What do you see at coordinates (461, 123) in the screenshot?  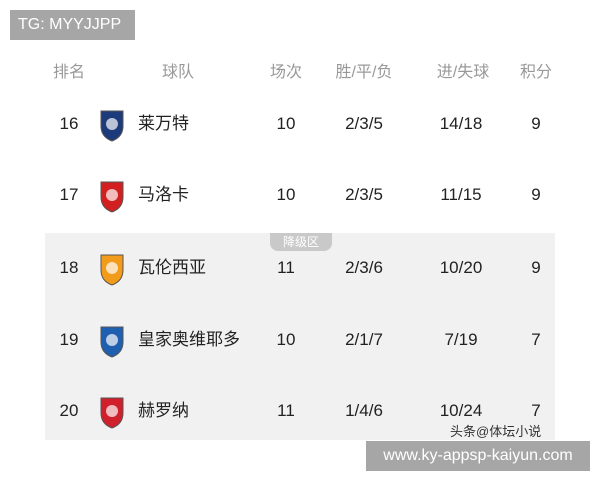 I see `goals: 14/18` at bounding box center [461, 123].